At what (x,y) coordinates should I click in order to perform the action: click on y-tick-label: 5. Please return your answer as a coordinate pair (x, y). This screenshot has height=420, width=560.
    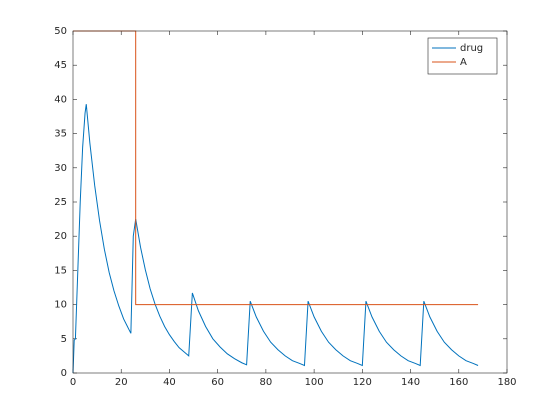
    Looking at the image, I should click on (64, 339).